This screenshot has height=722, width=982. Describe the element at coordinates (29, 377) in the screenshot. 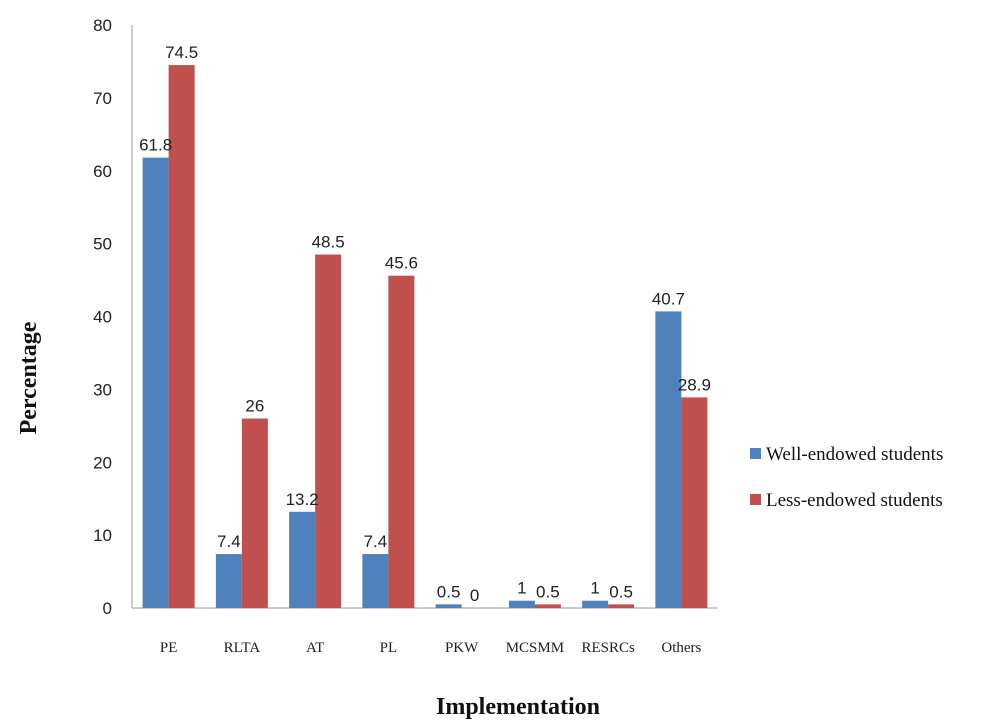

I see `y-axis-title: Percentage` at that location.